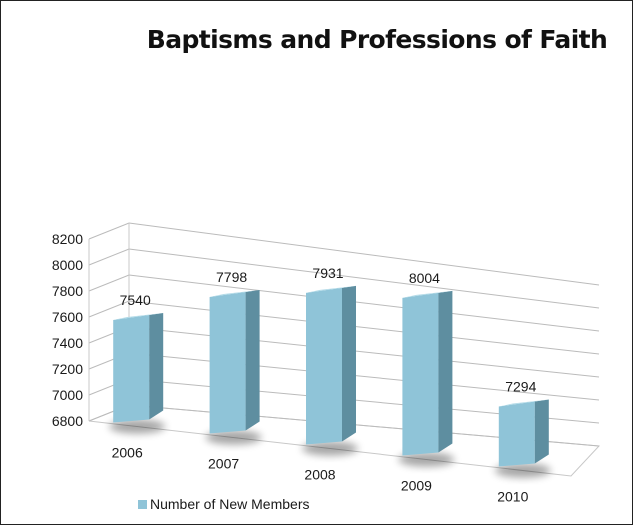  What do you see at coordinates (231, 277) in the screenshot?
I see `data-label: 7798` at bounding box center [231, 277].